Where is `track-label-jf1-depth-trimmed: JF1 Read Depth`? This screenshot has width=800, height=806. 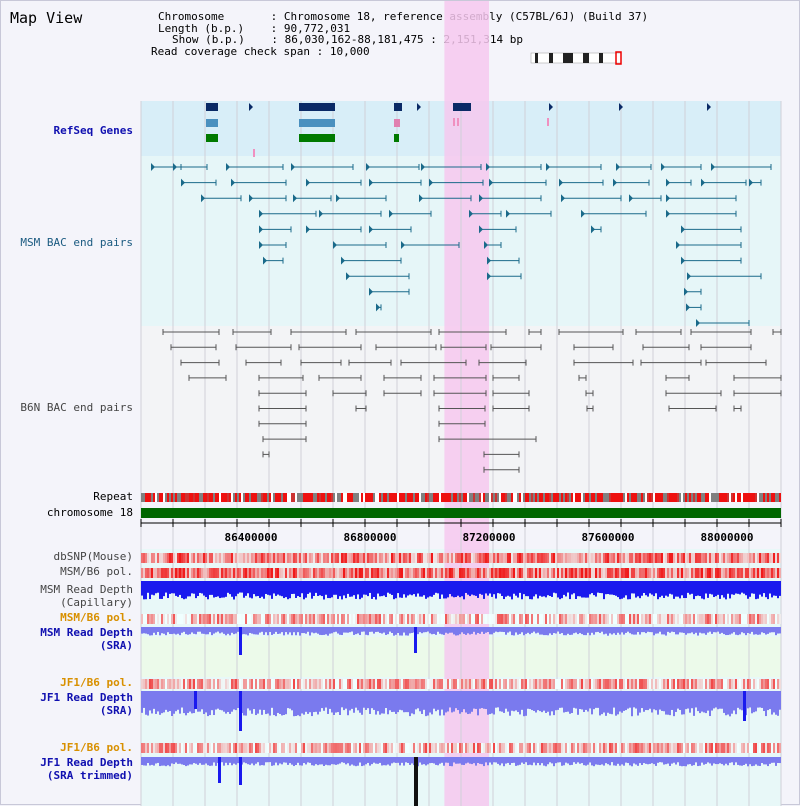
track-label-jf1-depth-trimmed: JF1 Read Depth is located at coordinates (86, 762).